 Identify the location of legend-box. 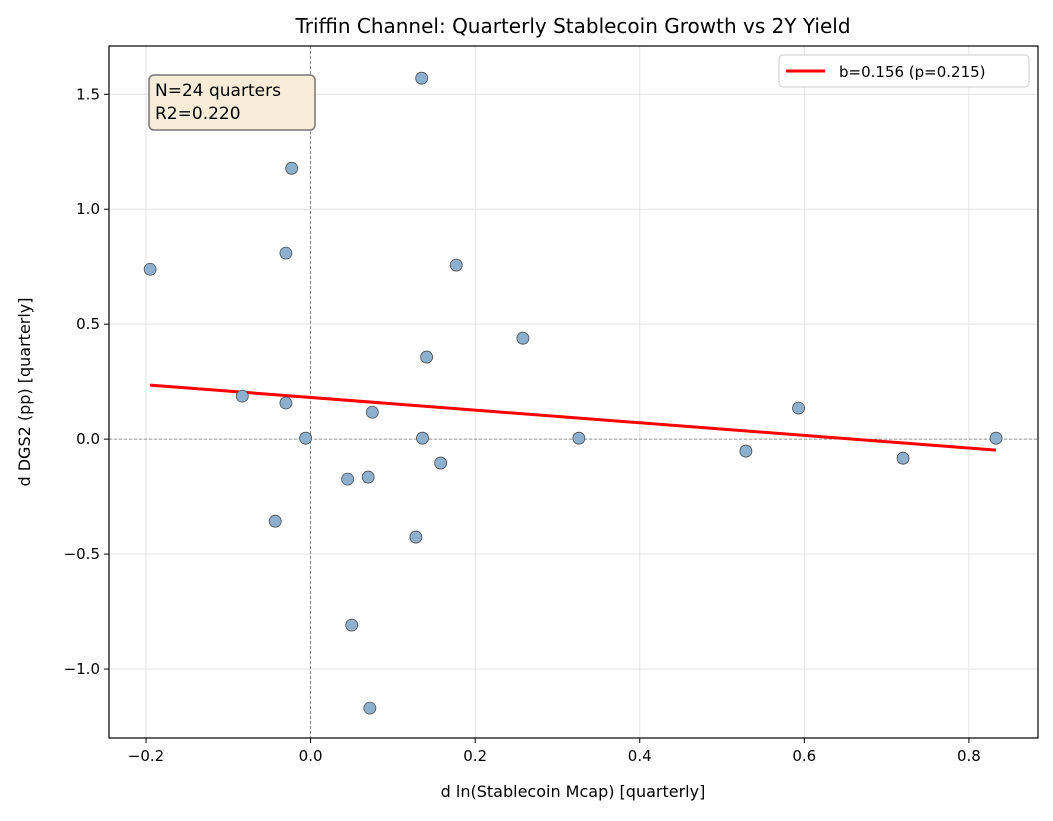
(904, 71).